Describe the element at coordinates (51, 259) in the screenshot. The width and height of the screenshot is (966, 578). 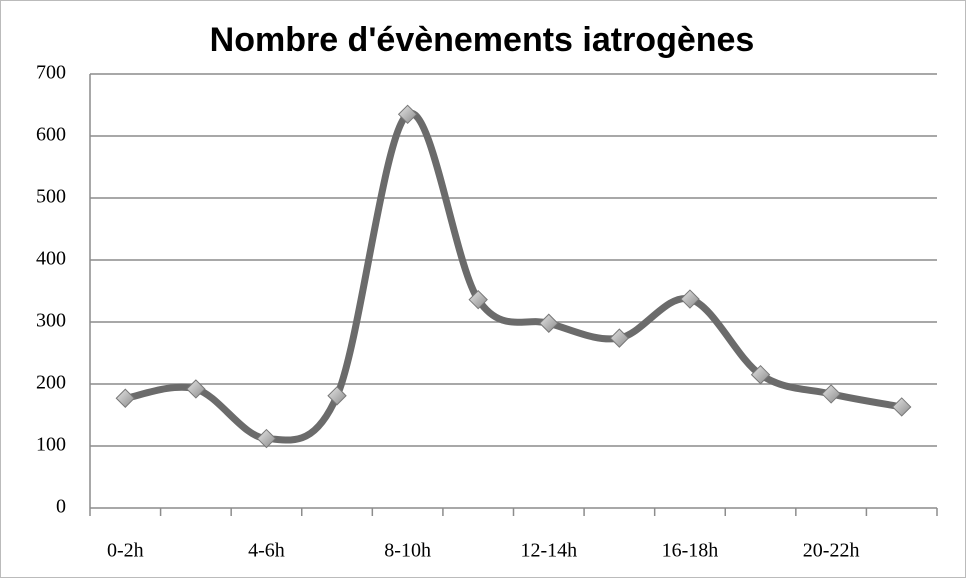
I see `y-tick-label: 400` at that location.